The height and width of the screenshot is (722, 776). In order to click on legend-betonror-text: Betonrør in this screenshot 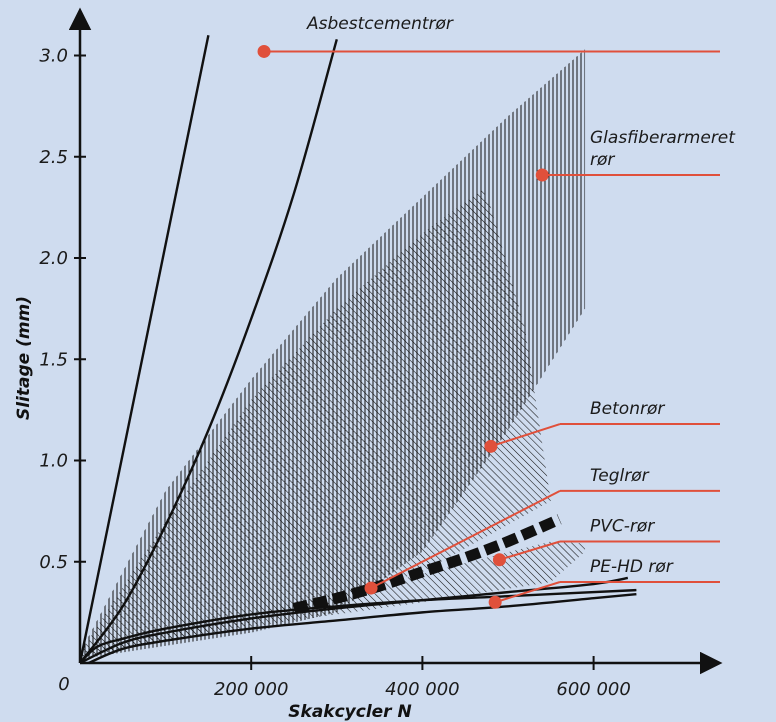, I will do `click(627, 409)`.